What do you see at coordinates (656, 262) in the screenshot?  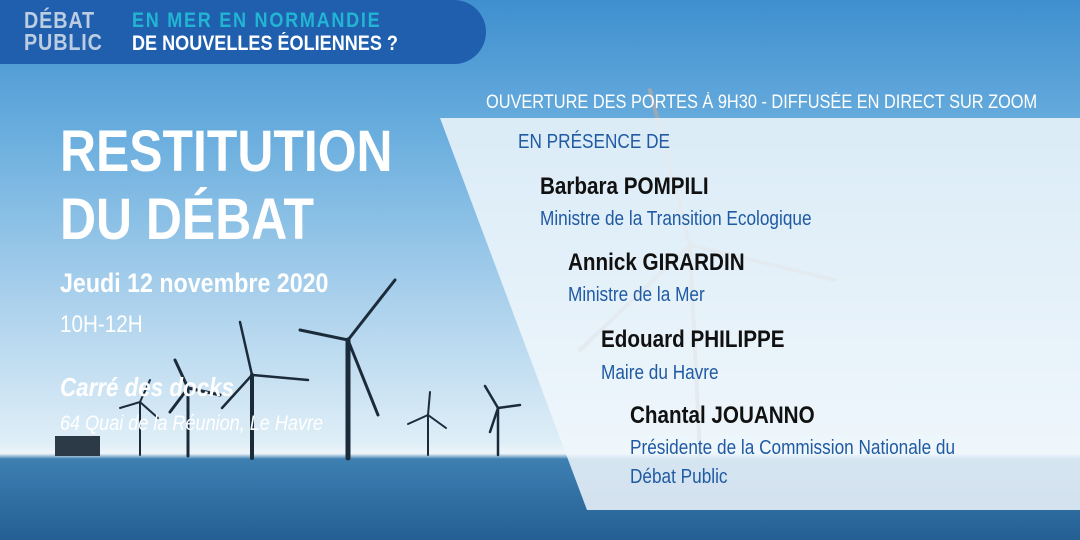 I see `speaker-name: Annick GIRARDIN` at bounding box center [656, 262].